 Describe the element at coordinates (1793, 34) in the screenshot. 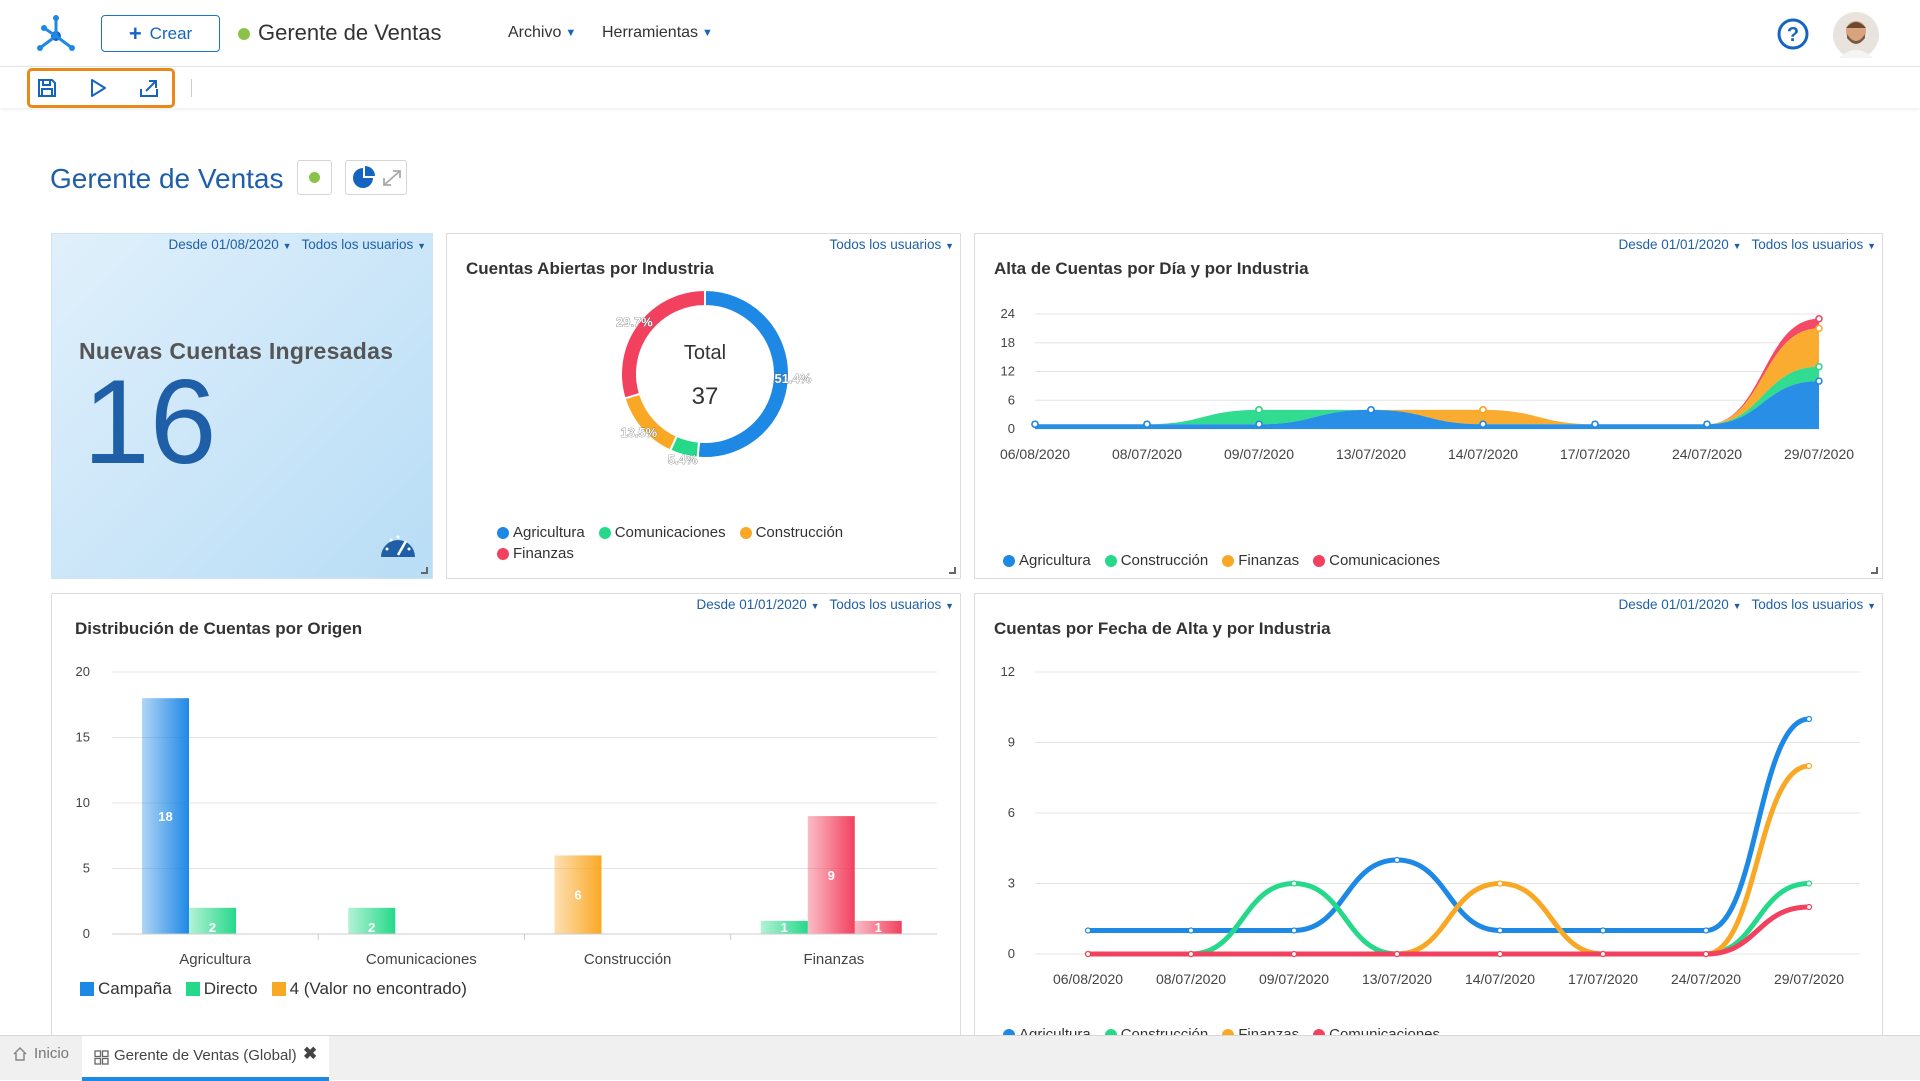

I see `help-icon: ?` at that location.